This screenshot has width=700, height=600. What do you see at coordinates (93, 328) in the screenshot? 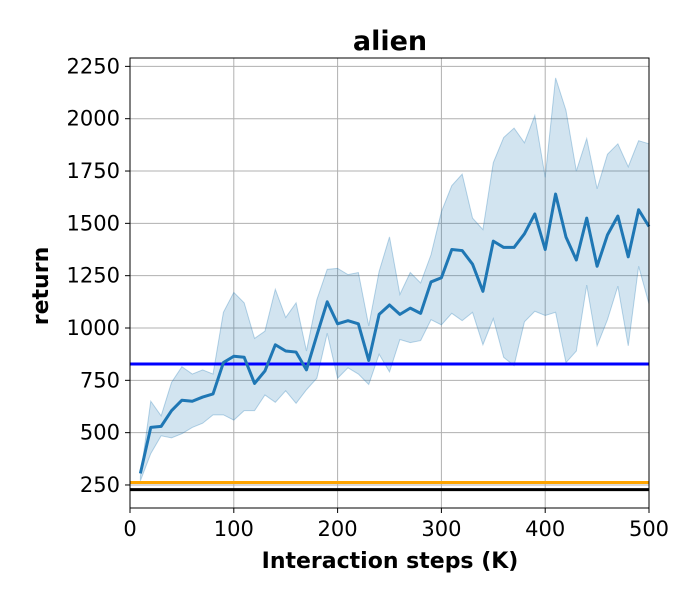
I see `y-tick-label: 1000` at bounding box center [93, 328].